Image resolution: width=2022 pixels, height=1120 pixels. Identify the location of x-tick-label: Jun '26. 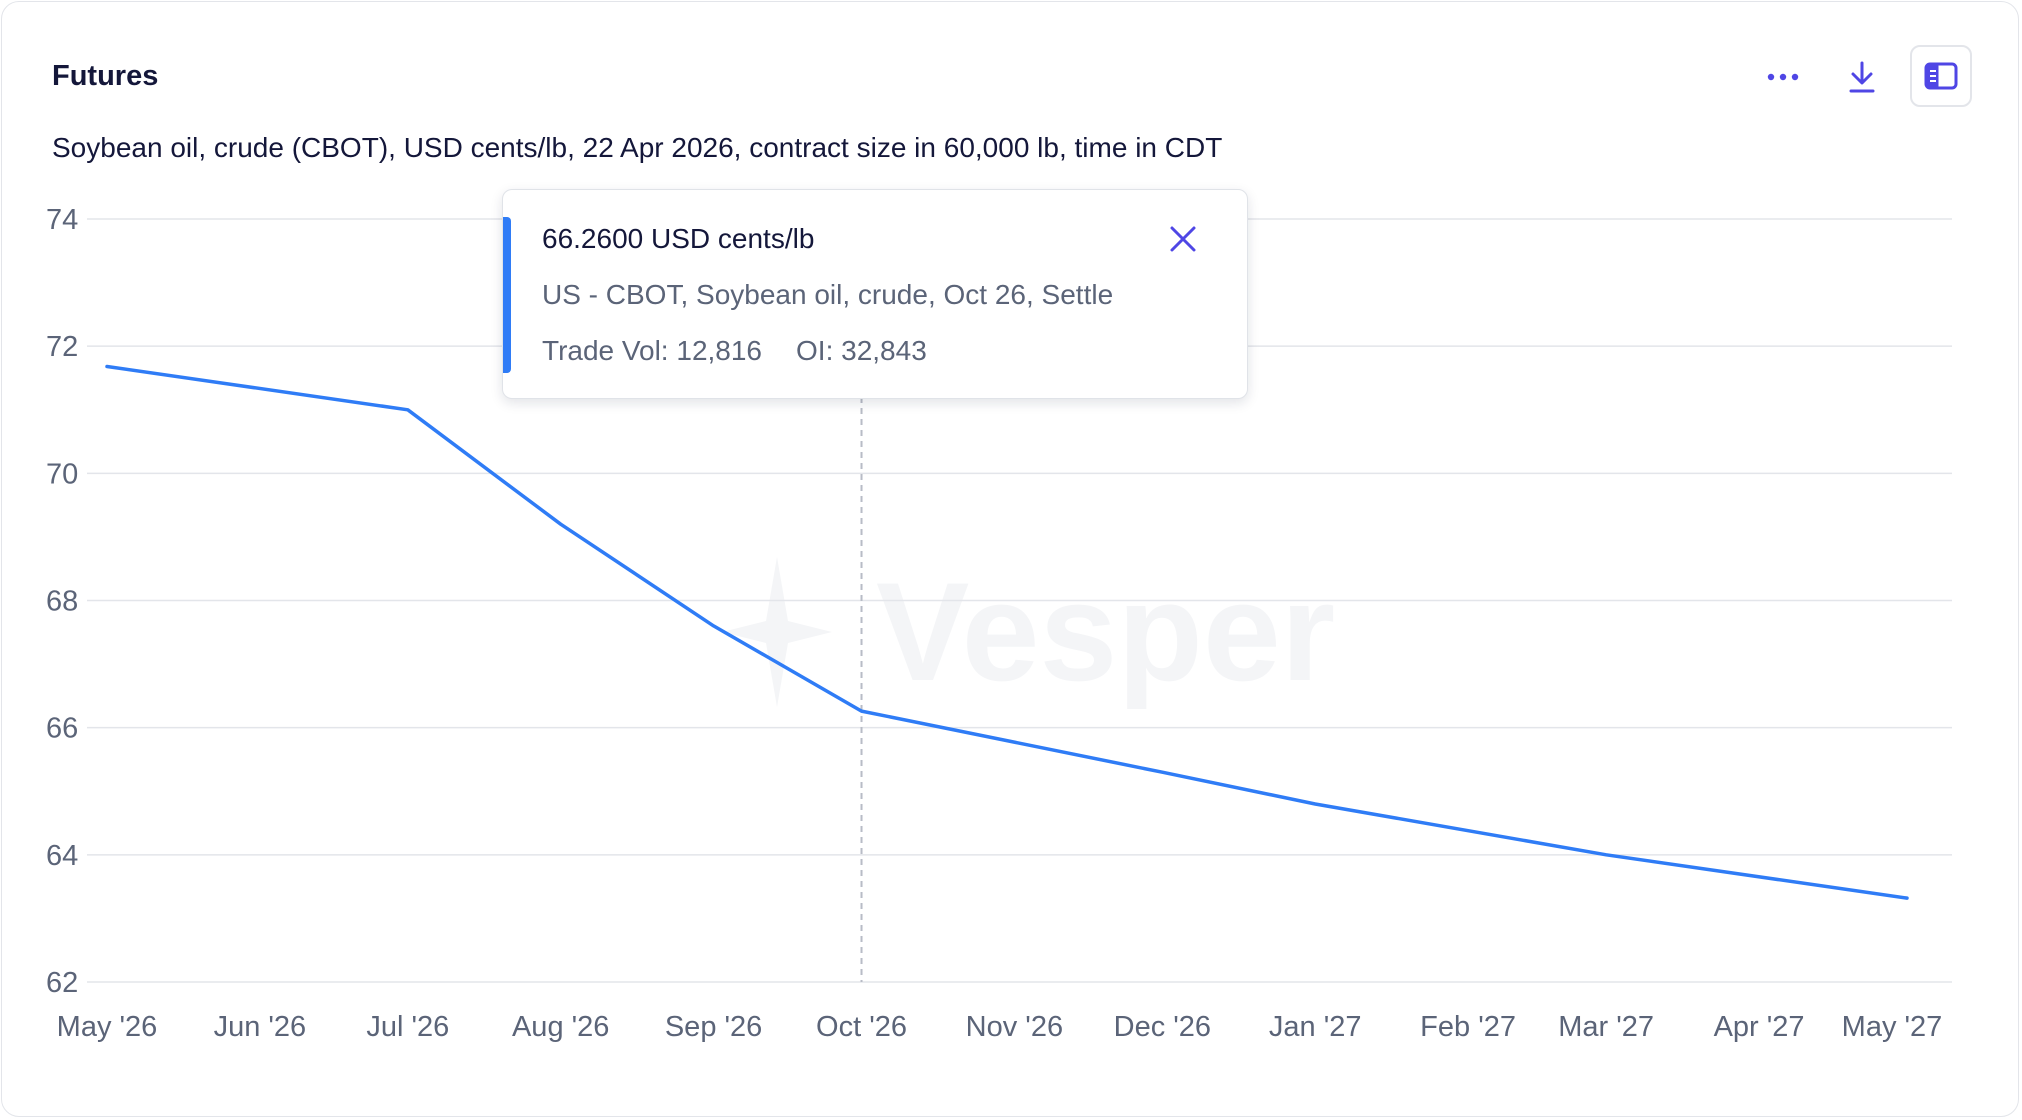
(260, 1027).